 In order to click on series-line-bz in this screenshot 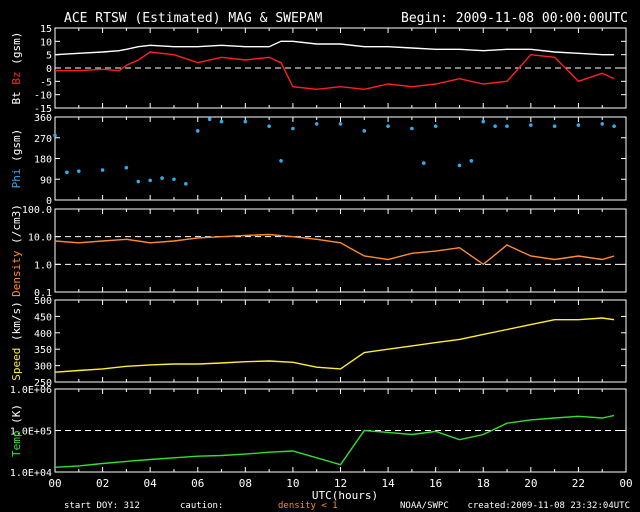, I will do `click(335, 71)`.